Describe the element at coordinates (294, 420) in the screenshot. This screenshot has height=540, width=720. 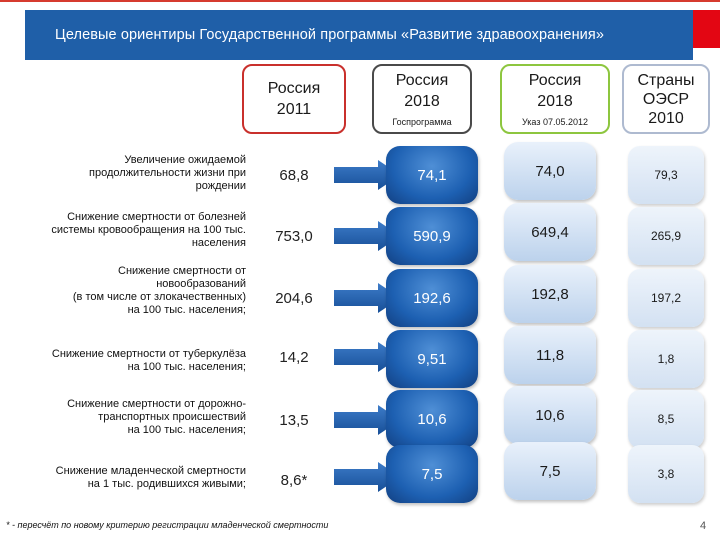
I see `value-russia-2011: 13,5` at that location.